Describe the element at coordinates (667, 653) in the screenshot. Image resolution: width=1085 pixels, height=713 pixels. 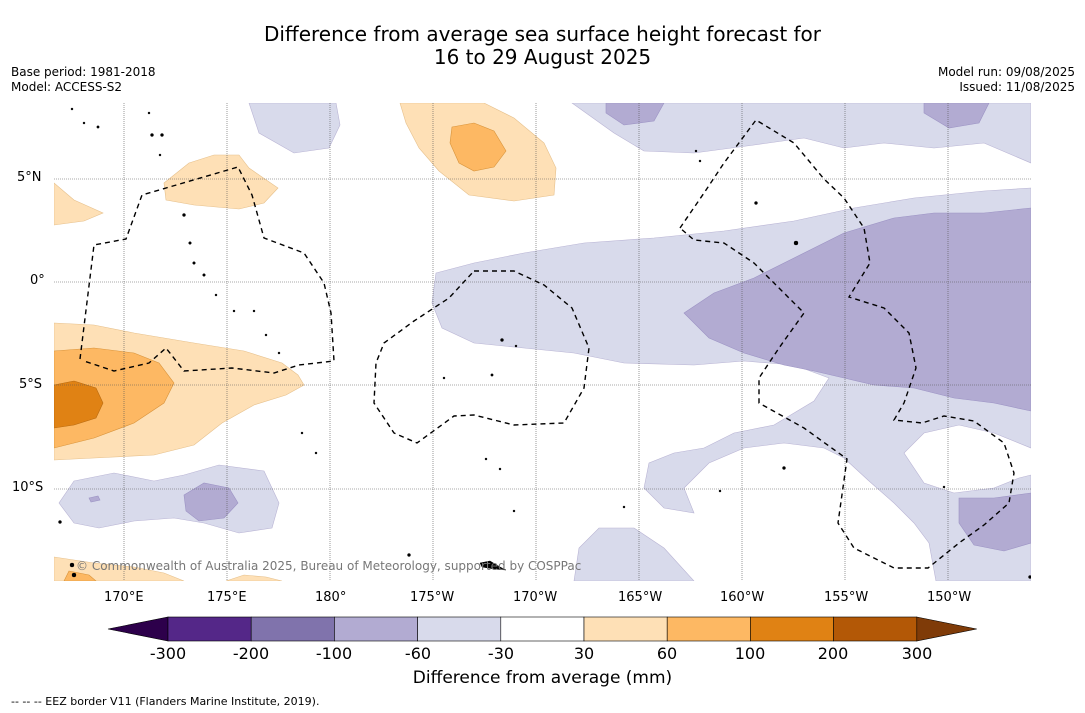
I see `colorbar-label: 60` at that location.